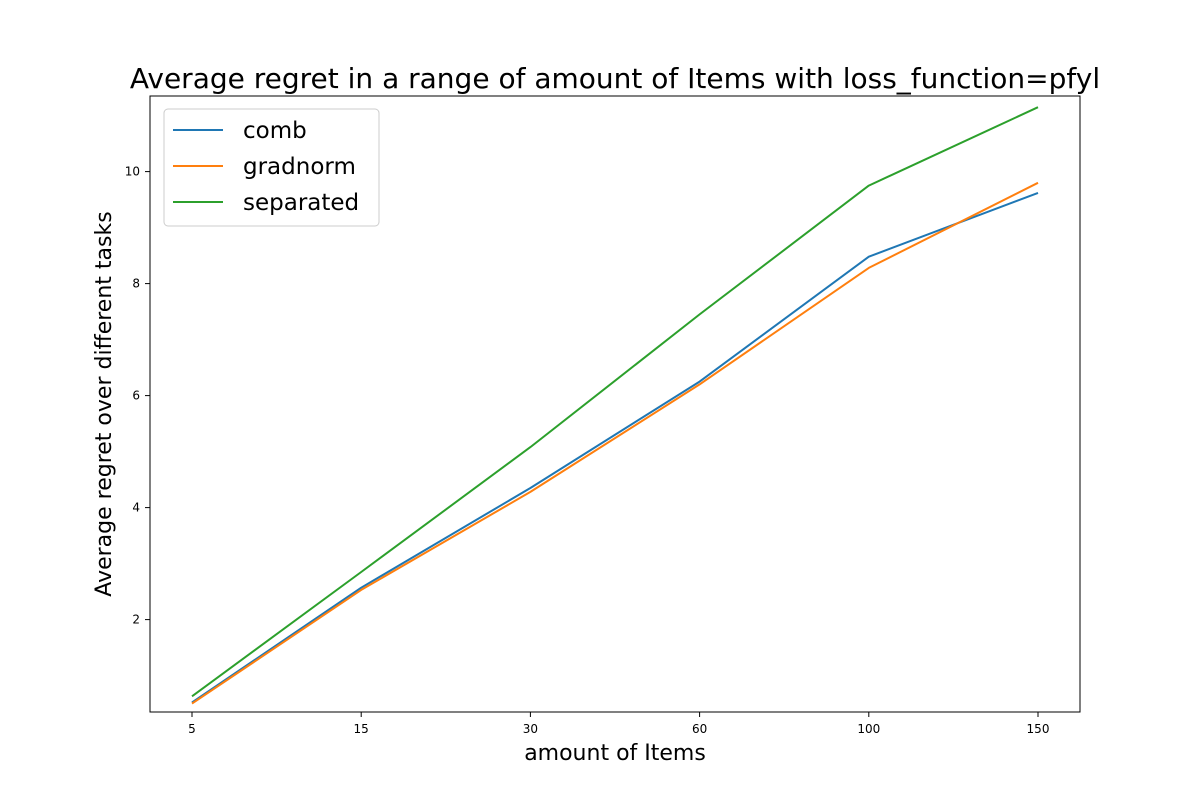  I want to click on y-tick-label: 10, so click(132, 172).